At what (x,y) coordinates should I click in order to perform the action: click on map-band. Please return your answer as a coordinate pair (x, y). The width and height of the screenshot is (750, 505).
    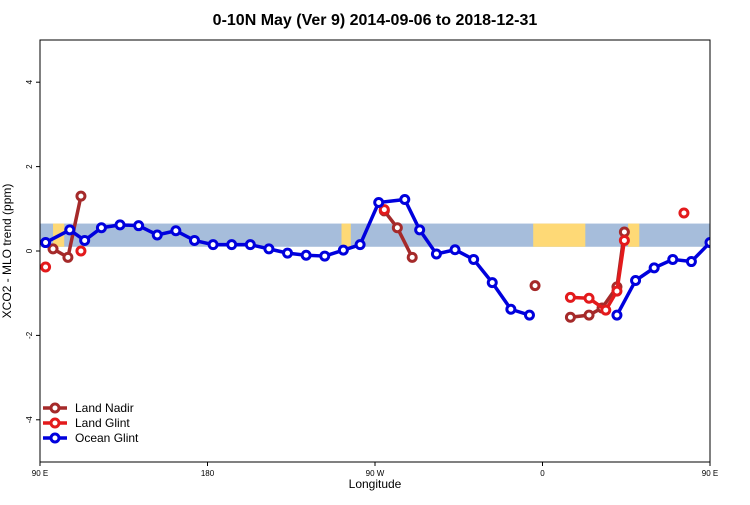
    Looking at the image, I should click on (375, 235).